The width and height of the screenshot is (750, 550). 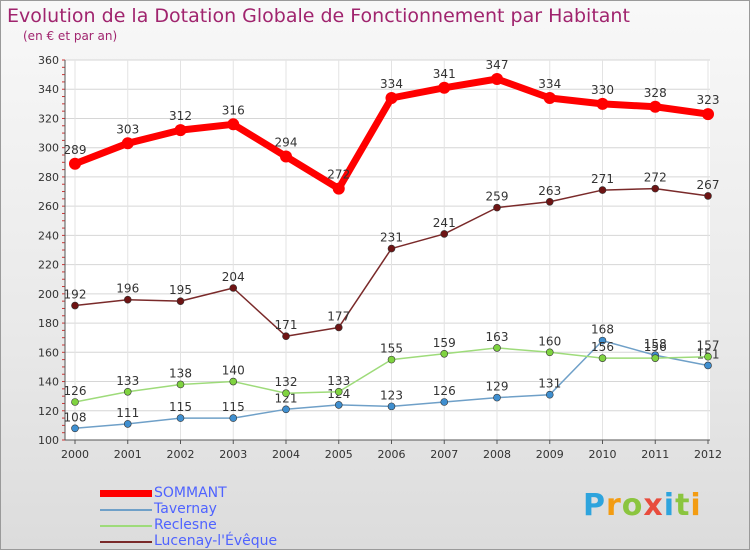 I want to click on logo-letter: i, so click(x=696, y=505).